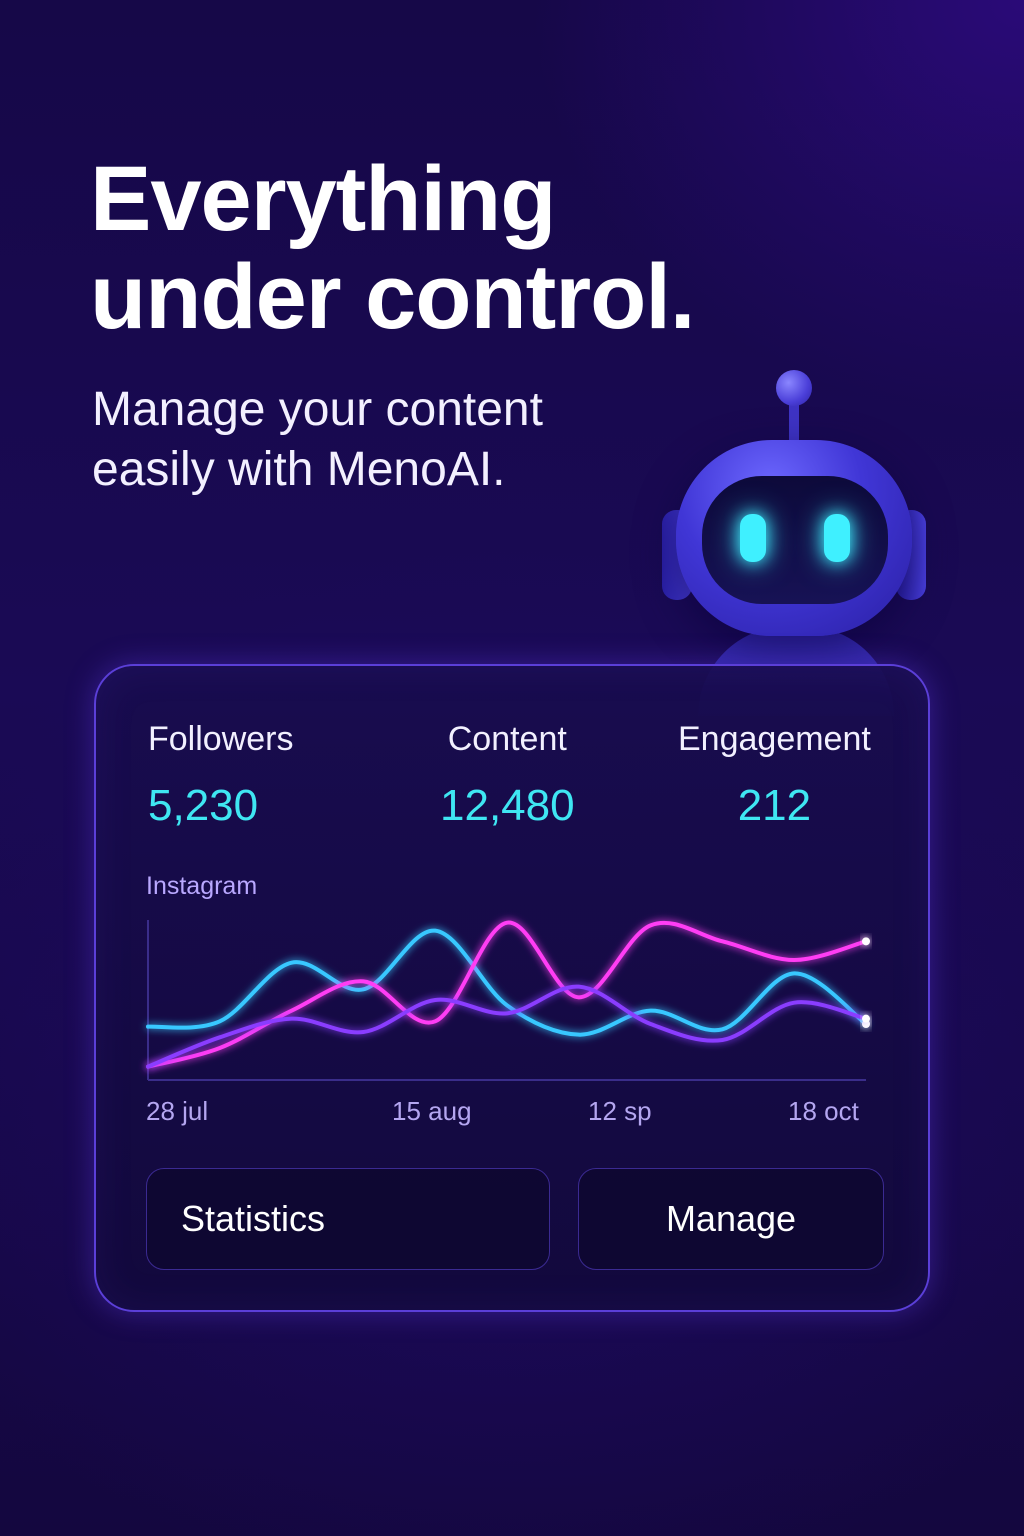  I want to click on robot-head, so click(794, 538).